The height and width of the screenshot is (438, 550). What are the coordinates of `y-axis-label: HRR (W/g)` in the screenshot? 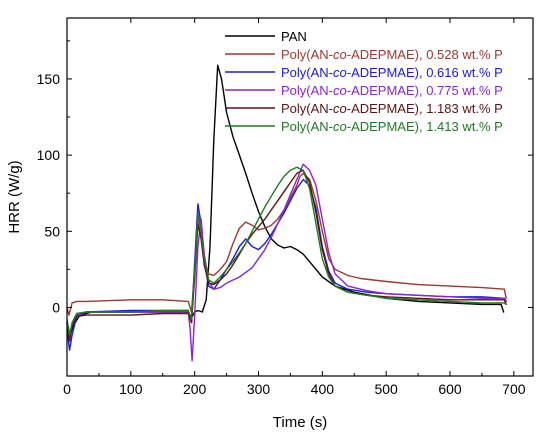 It's located at (14, 196).